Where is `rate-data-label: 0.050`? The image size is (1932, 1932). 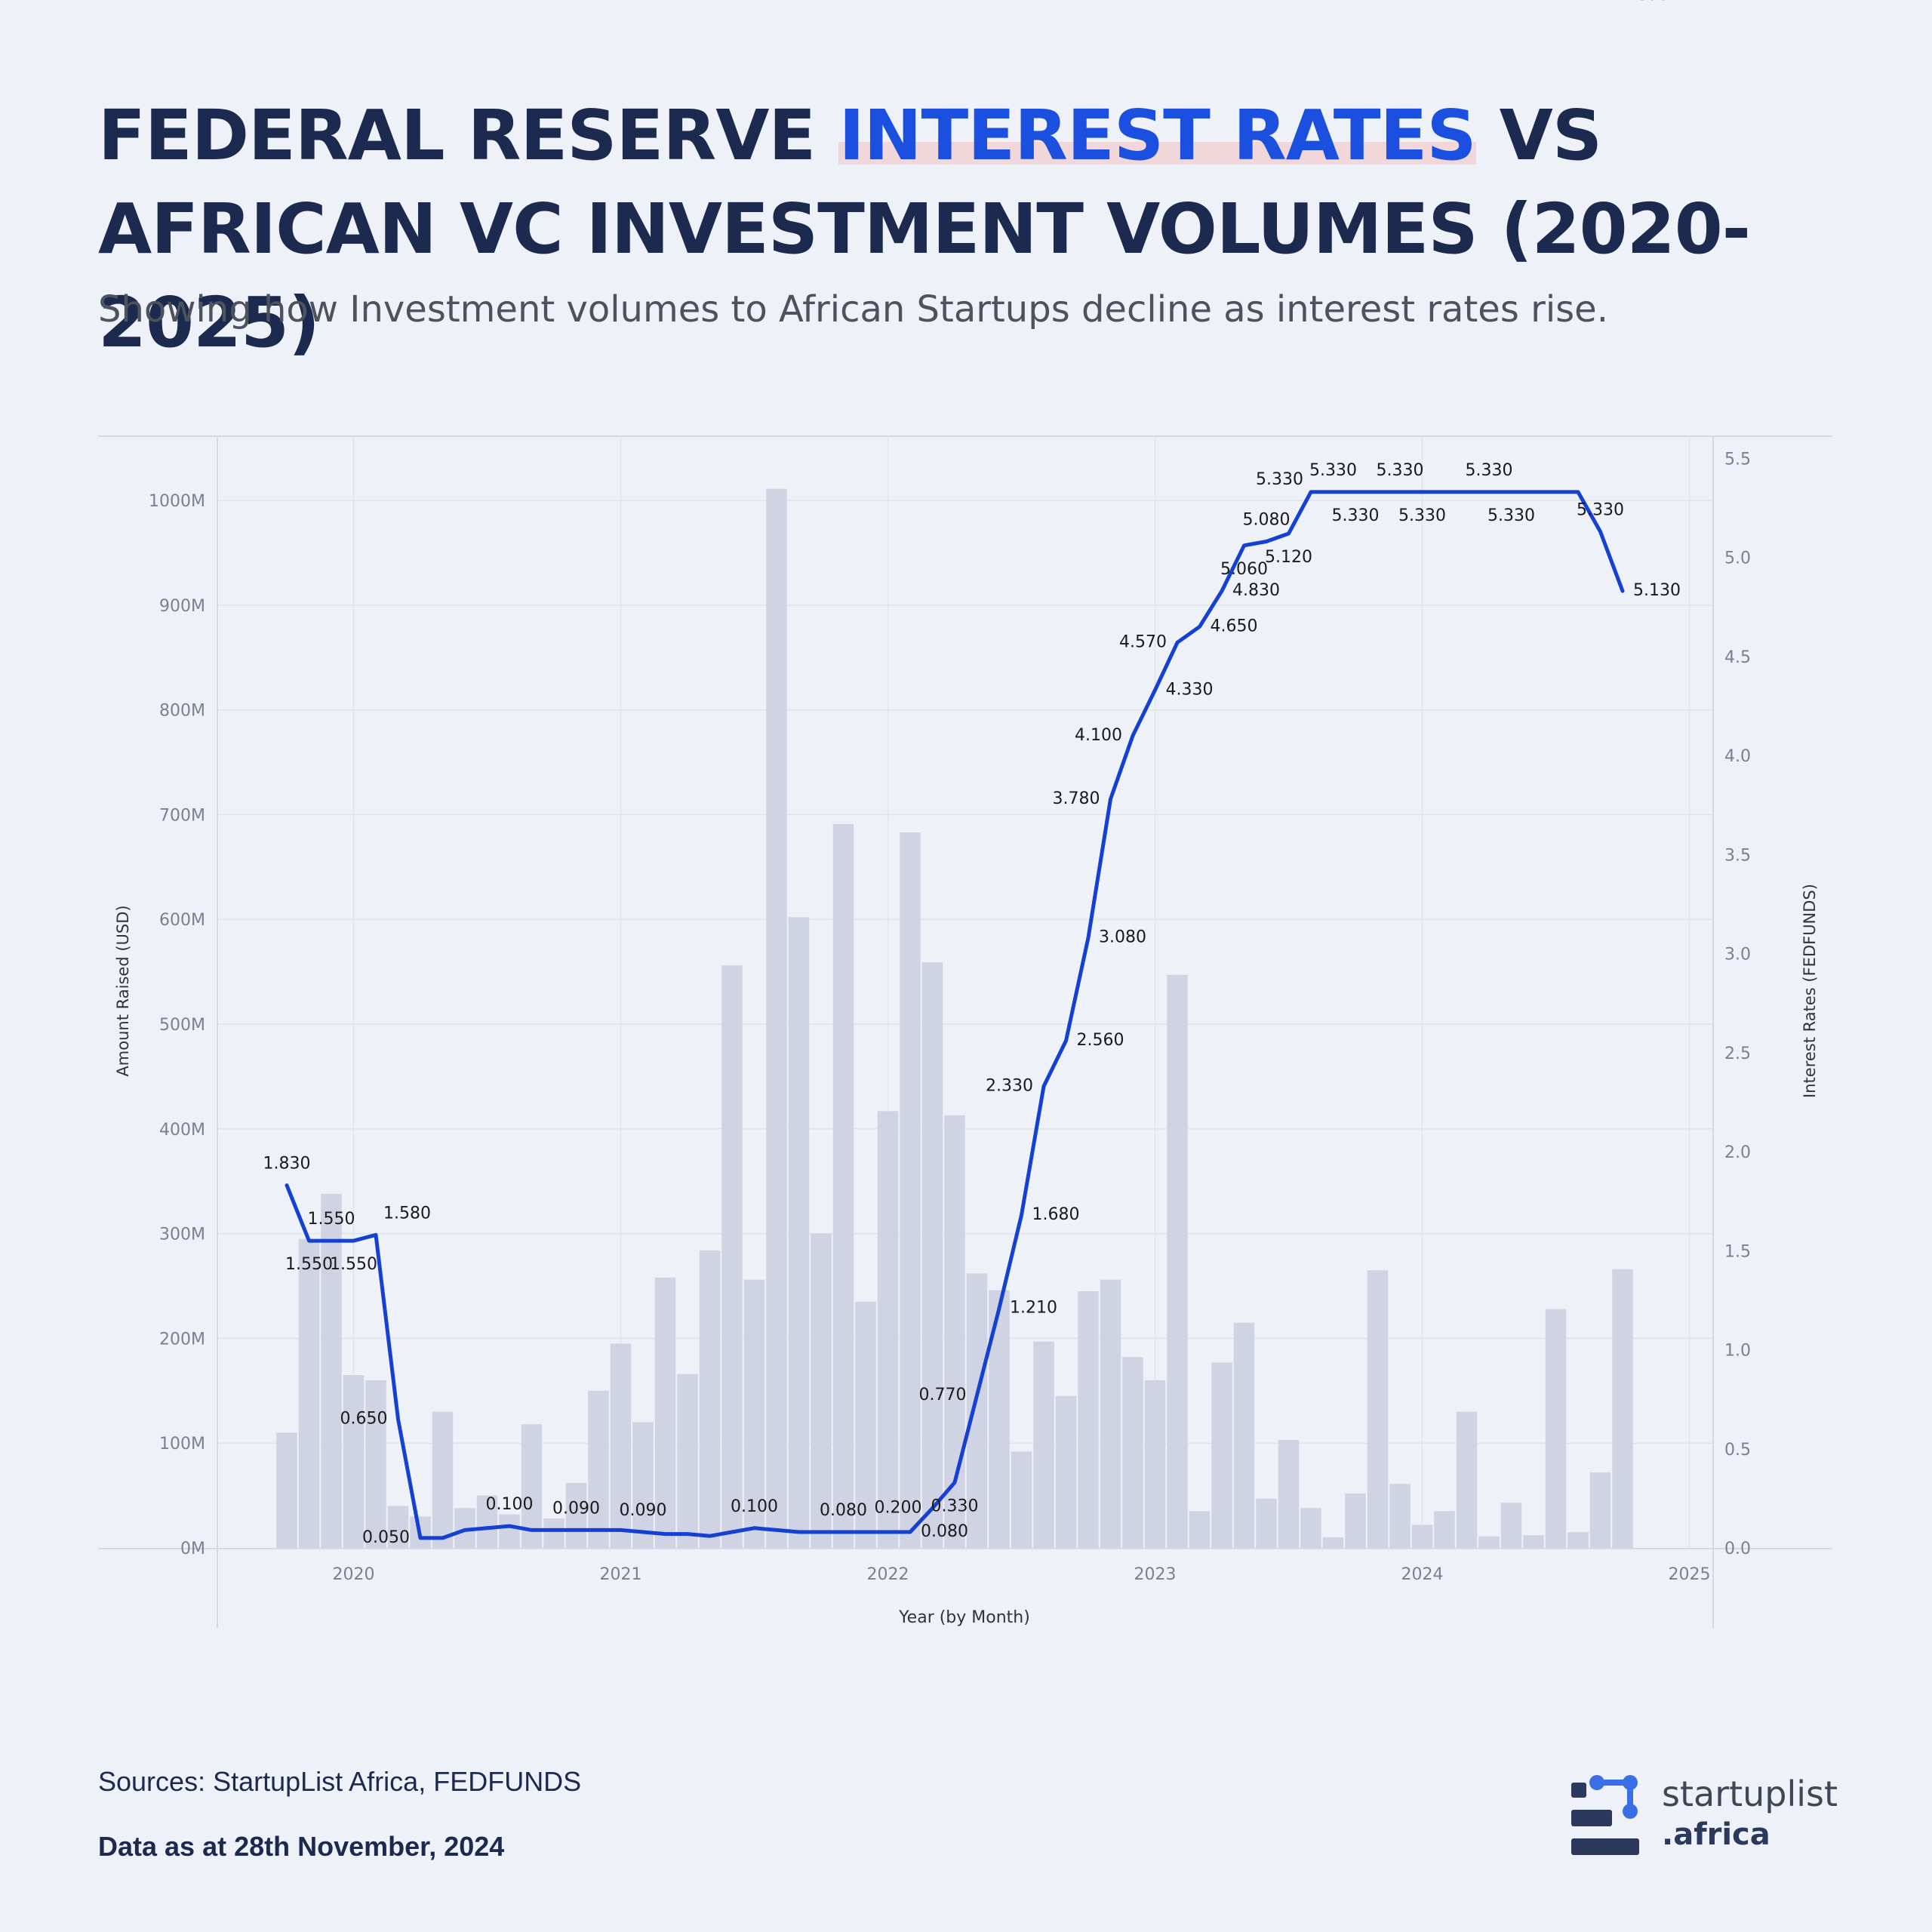 rate-data-label: 0.050 is located at coordinates (386, 1537).